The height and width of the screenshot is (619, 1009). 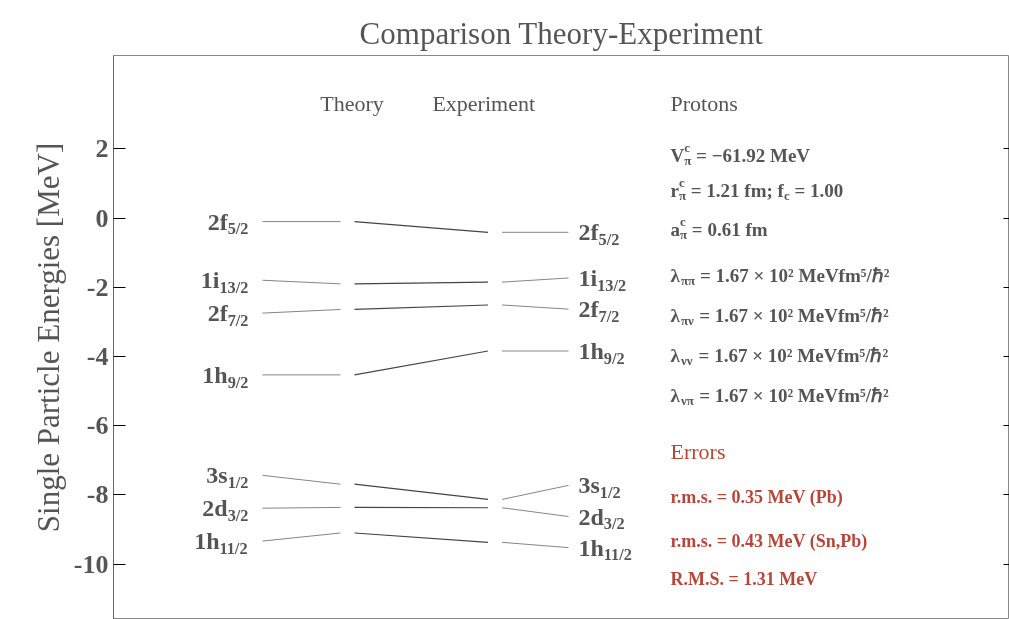 What do you see at coordinates (704, 103) in the screenshot?
I see `text: Protons` at bounding box center [704, 103].